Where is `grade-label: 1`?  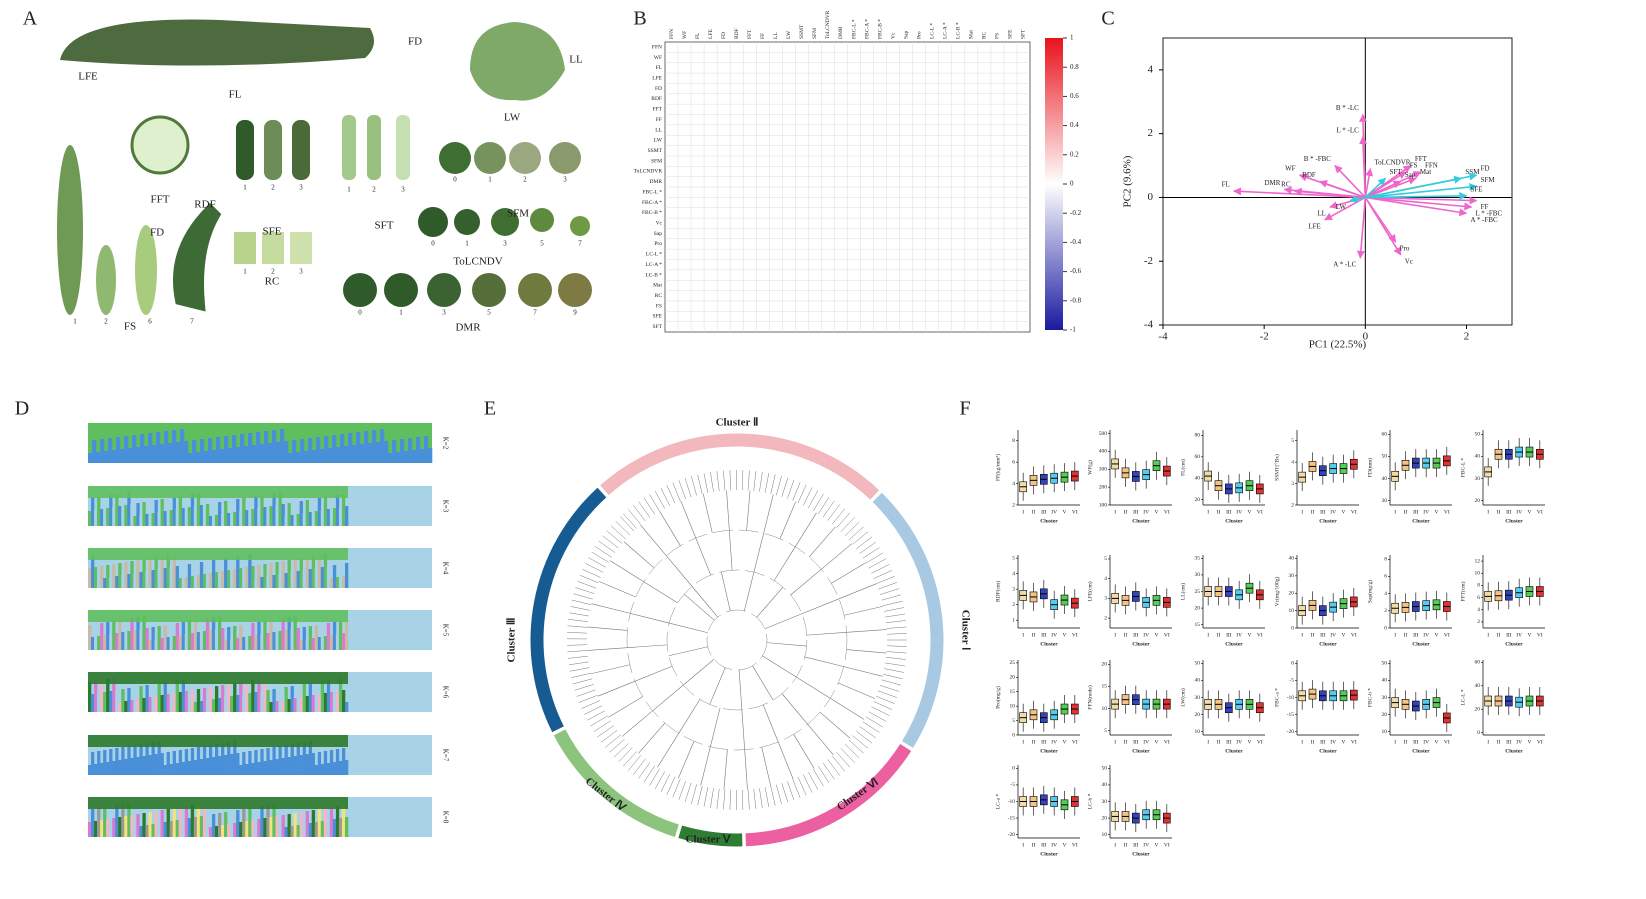
grade-label: 1 is located at coordinates (245, 188).